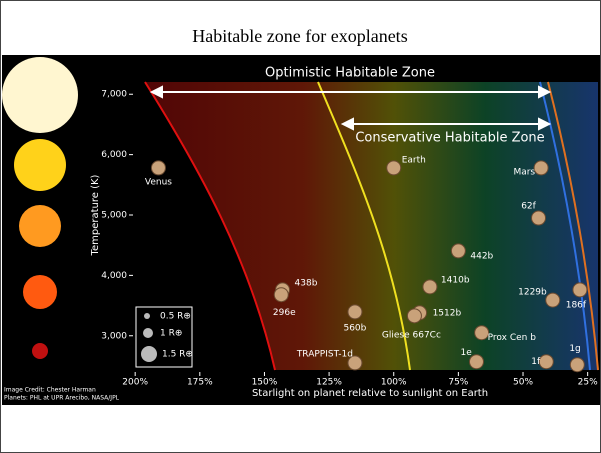 The width and height of the screenshot is (601, 453). I want to click on planet-label: 1f, so click(536, 362).